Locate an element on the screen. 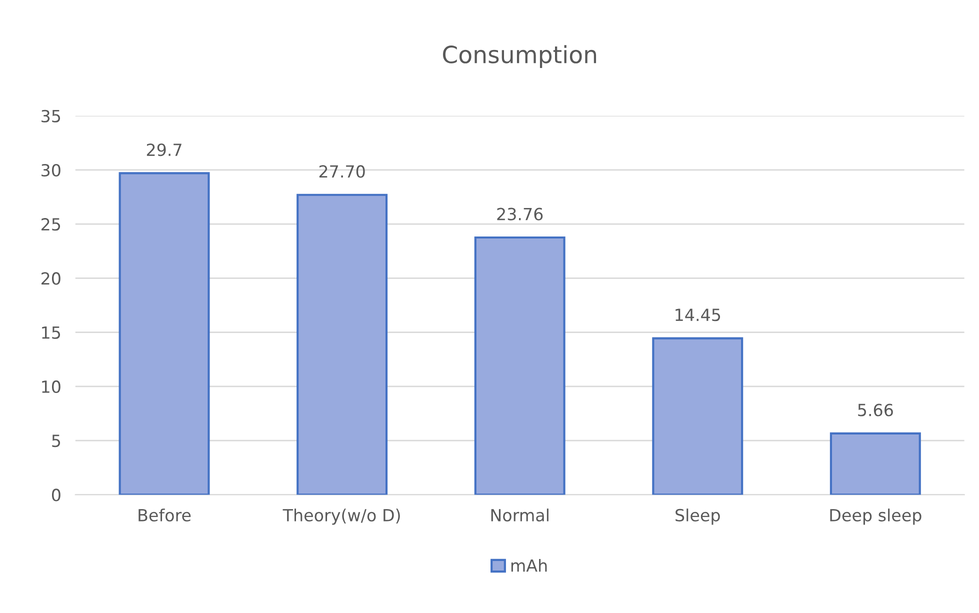 The width and height of the screenshot is (979, 613). data-label: 5.66 is located at coordinates (875, 410).